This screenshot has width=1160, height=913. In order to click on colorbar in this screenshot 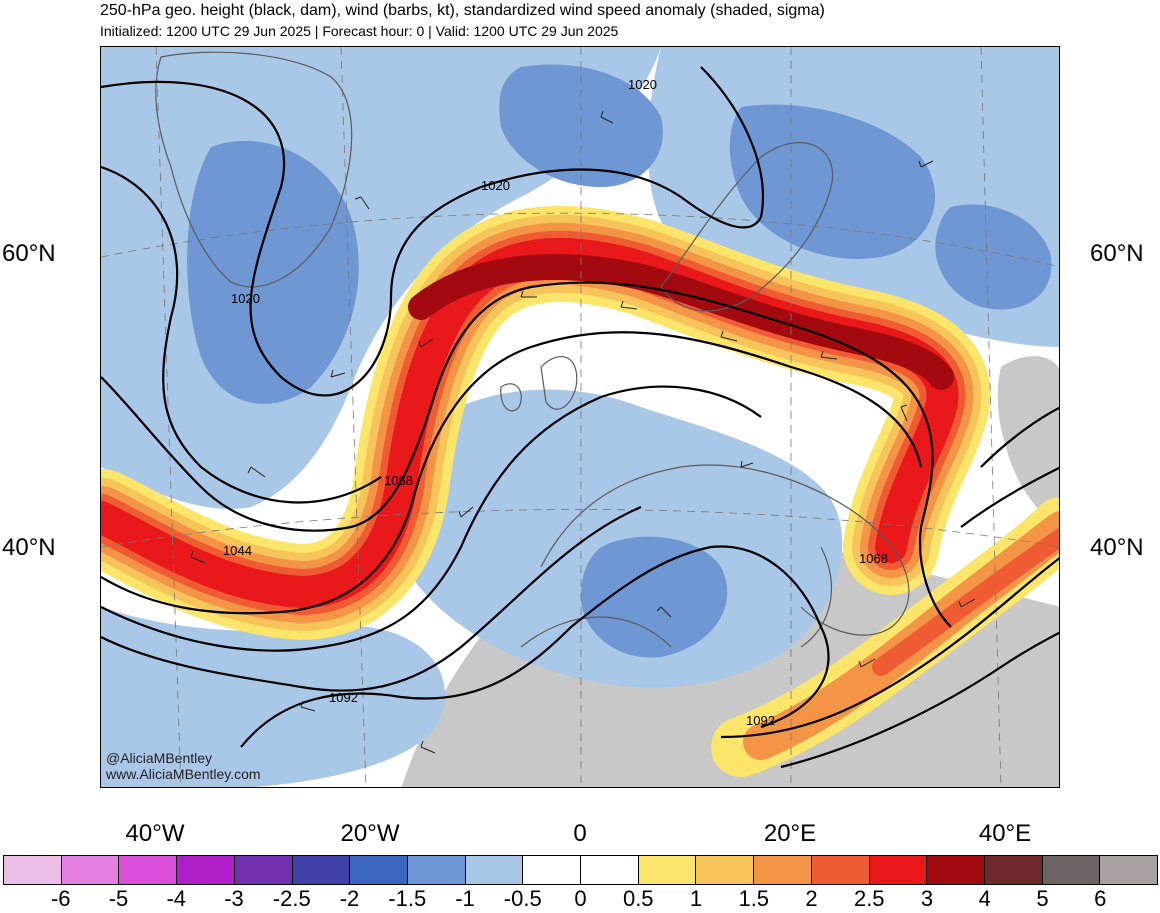, I will do `click(580, 870)`.